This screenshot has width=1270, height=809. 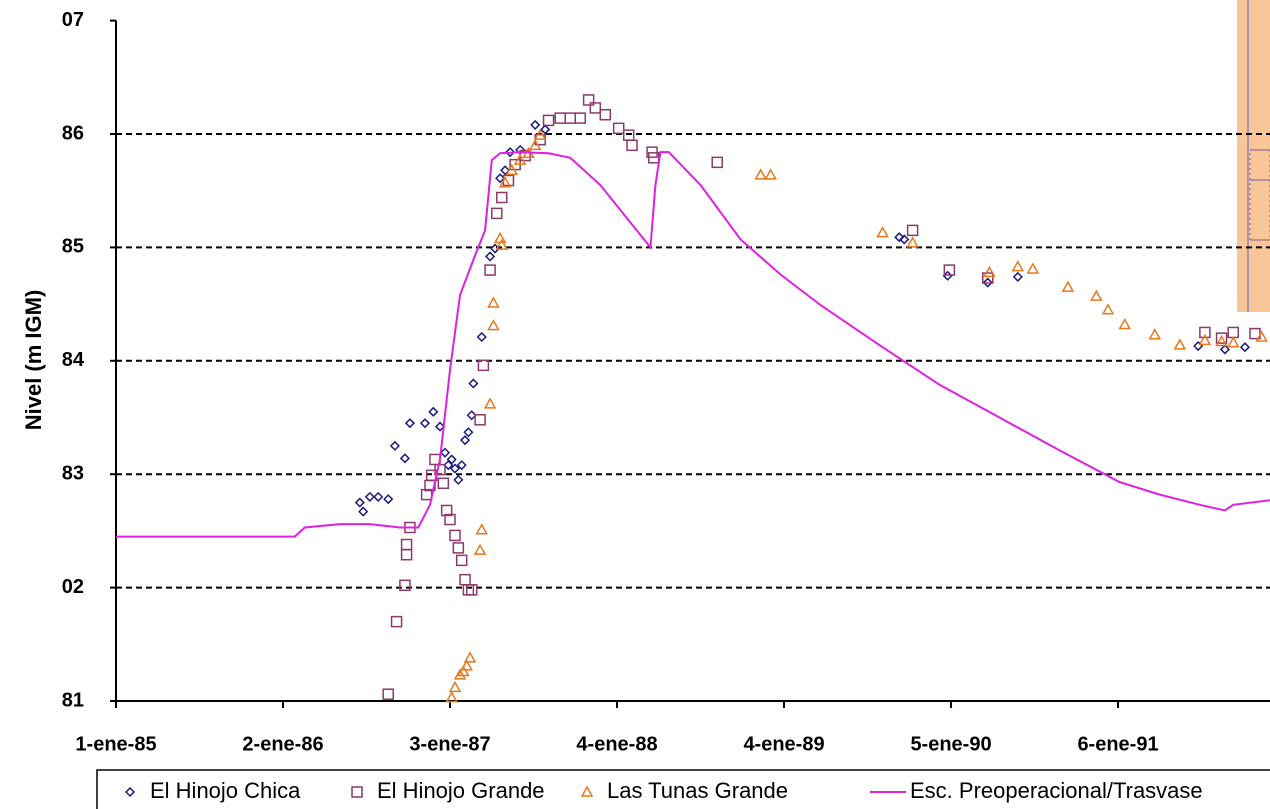 What do you see at coordinates (33, 360) in the screenshot?
I see `y-axis-title: Nivel (m IGM)` at bounding box center [33, 360].